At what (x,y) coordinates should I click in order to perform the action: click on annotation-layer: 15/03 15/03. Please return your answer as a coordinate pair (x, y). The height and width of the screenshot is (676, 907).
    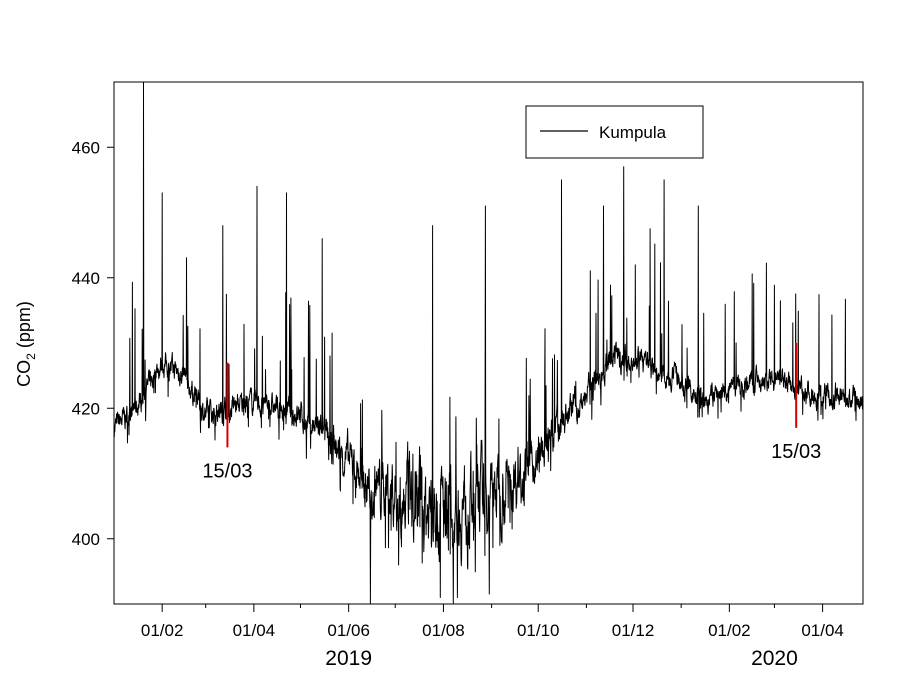
    Looking at the image, I should click on (511, 412).